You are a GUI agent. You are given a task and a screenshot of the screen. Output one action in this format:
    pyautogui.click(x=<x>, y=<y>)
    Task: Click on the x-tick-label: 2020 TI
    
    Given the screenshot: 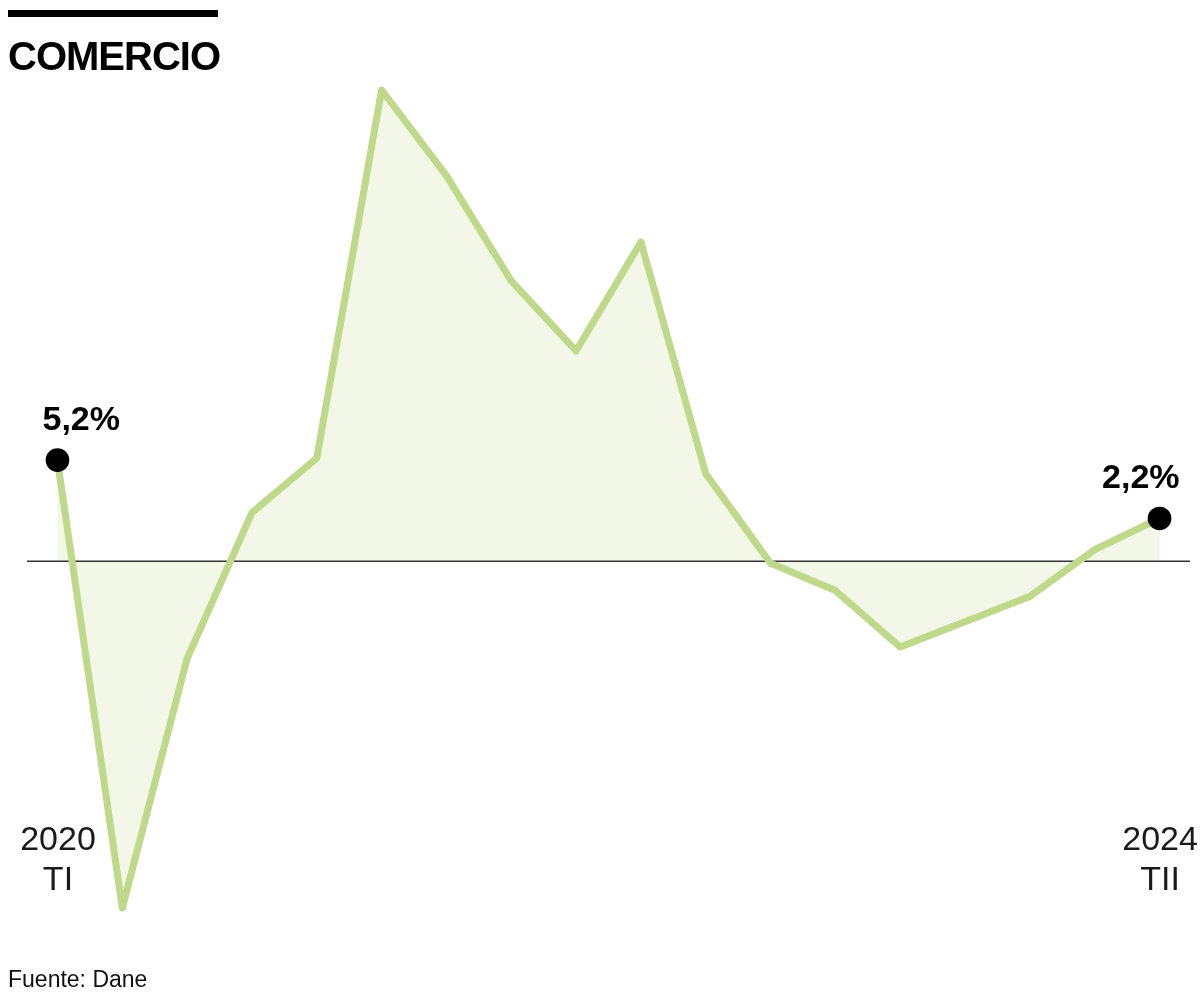 What is the action you would take?
    pyautogui.click(x=58, y=857)
    